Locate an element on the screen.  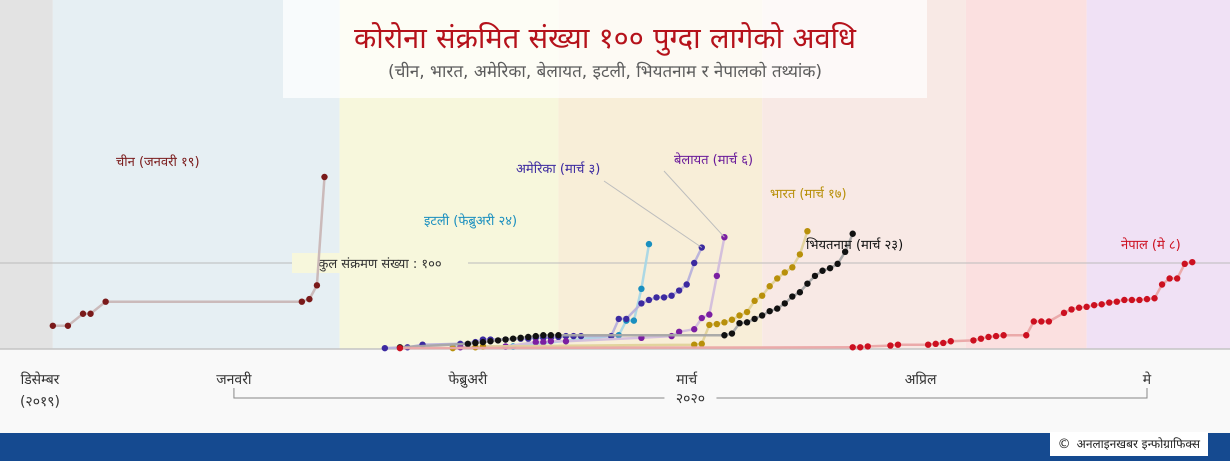
series-6: भियतनाम (मार्च २३) is located at coordinates (649, 290).